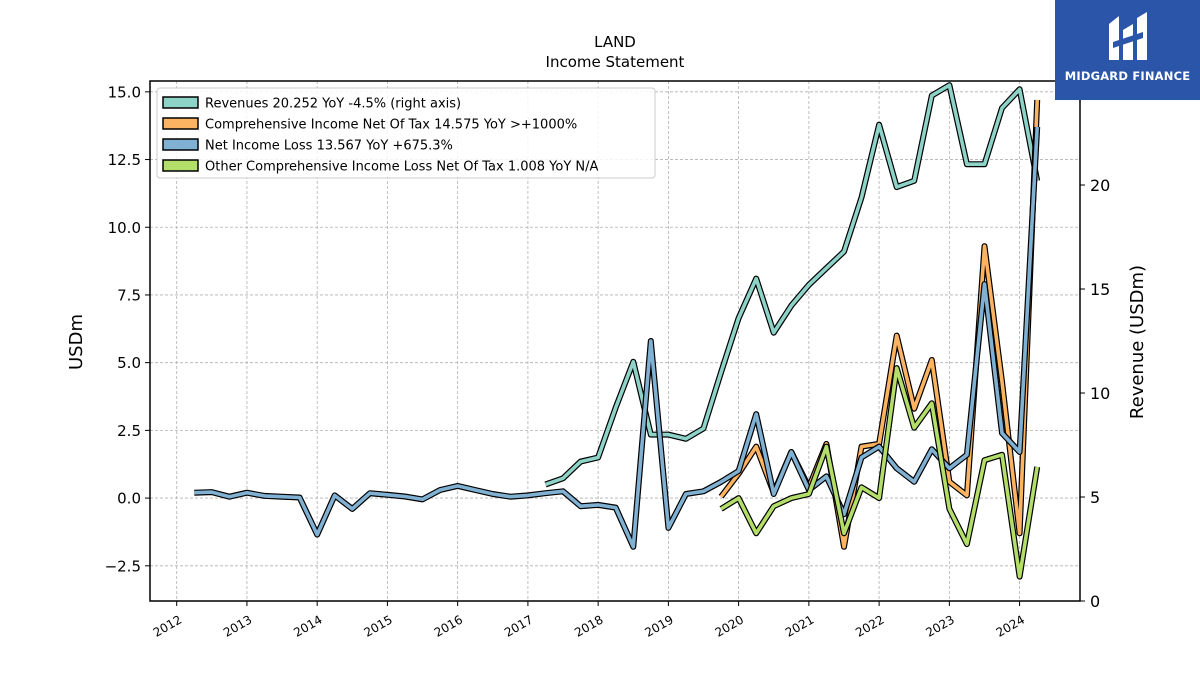 The image size is (1200, 675). I want to click on y2-tick-label: 10, so click(1100, 393).